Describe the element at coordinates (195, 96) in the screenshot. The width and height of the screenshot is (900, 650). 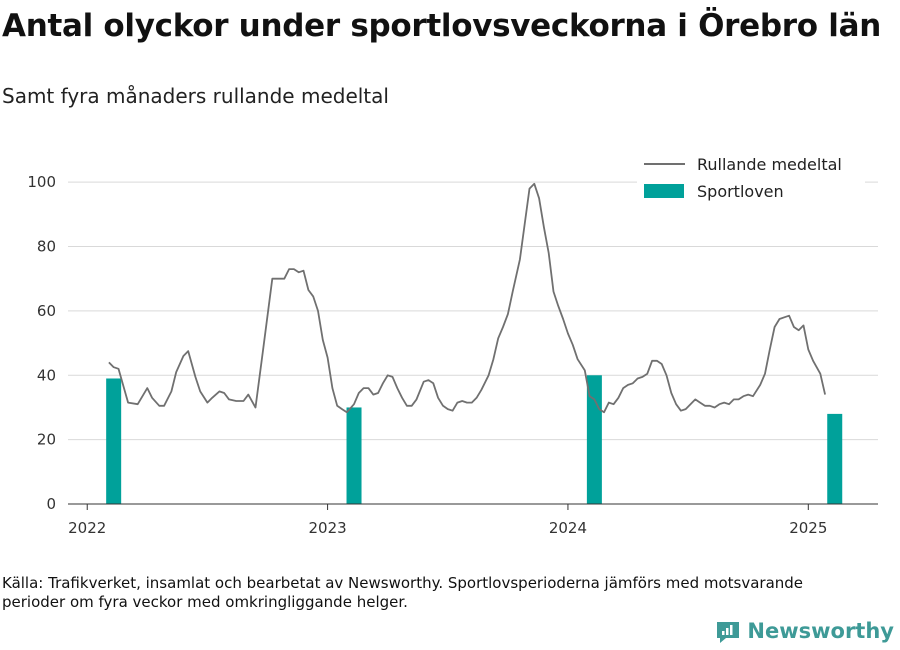
I see `chart-subtitle: Samt fyra månaders rullande medeltal` at that location.